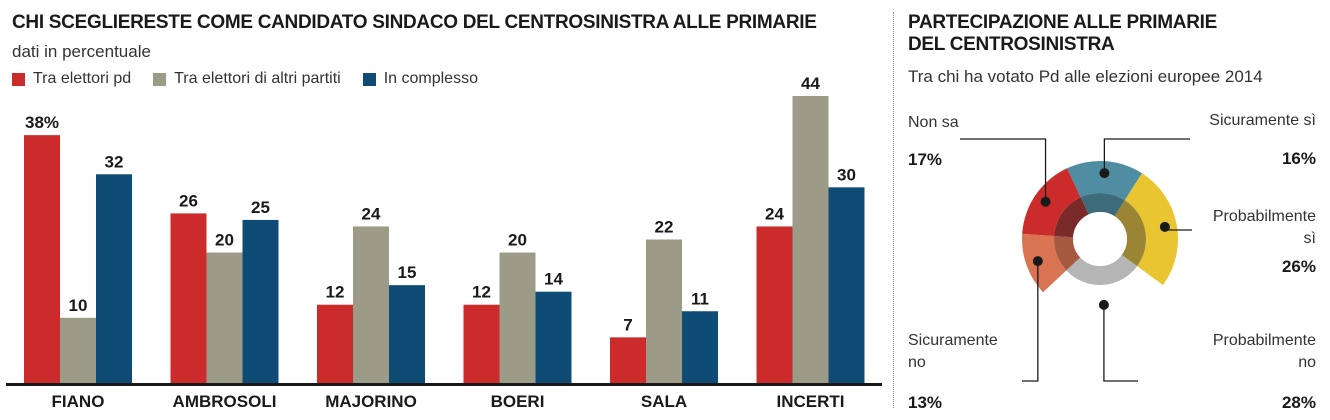 The image size is (1330, 420). I want to click on donut-hole, so click(1100, 239).